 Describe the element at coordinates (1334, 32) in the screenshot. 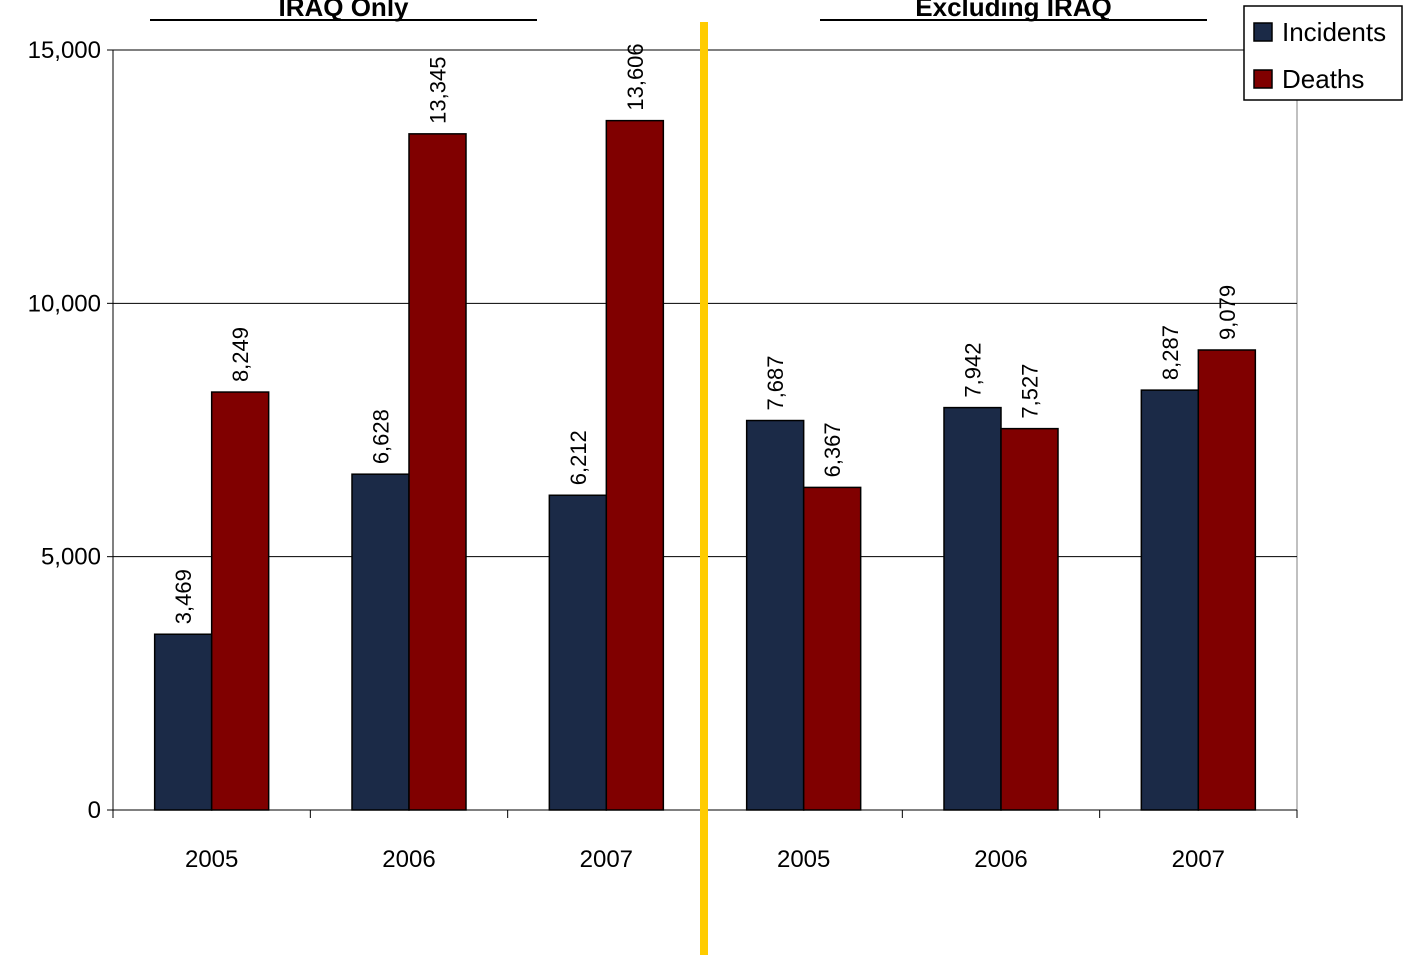

I see `legend-label-incidents: Incidents` at that location.